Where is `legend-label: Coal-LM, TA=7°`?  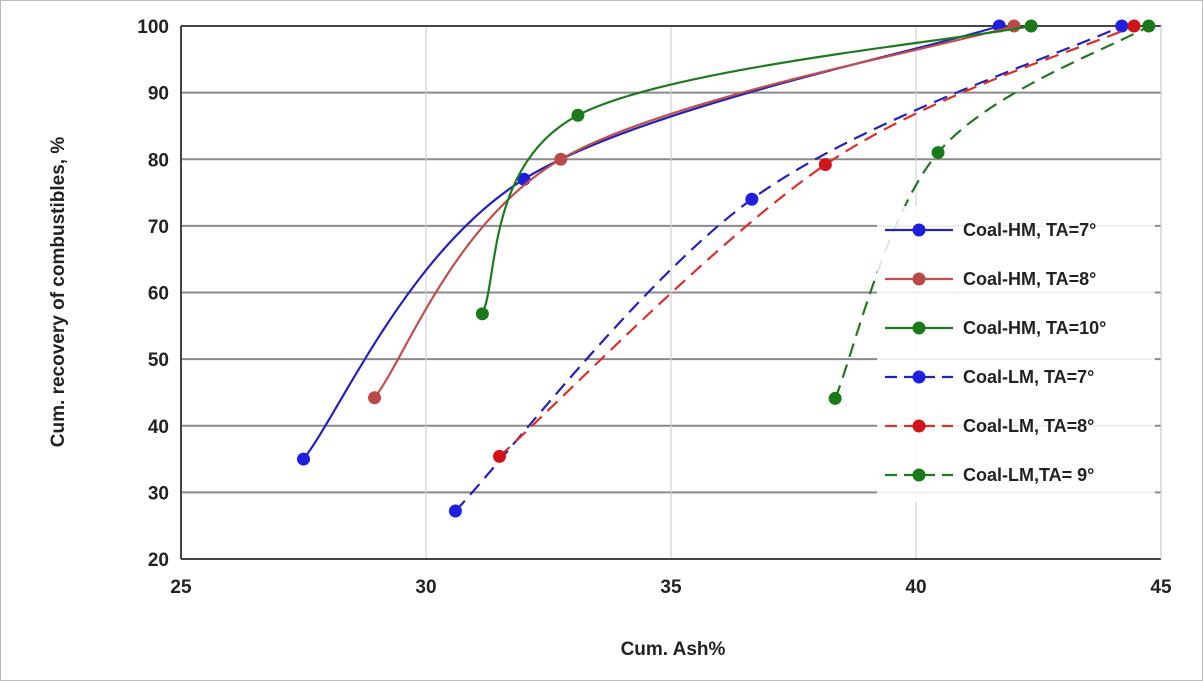
legend-label: Coal-LM, TA=7° is located at coordinates (1028, 377).